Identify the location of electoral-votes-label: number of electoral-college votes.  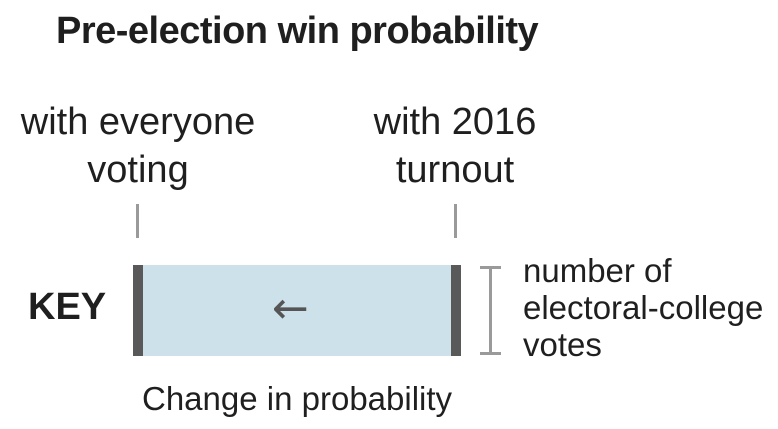
(643, 307).